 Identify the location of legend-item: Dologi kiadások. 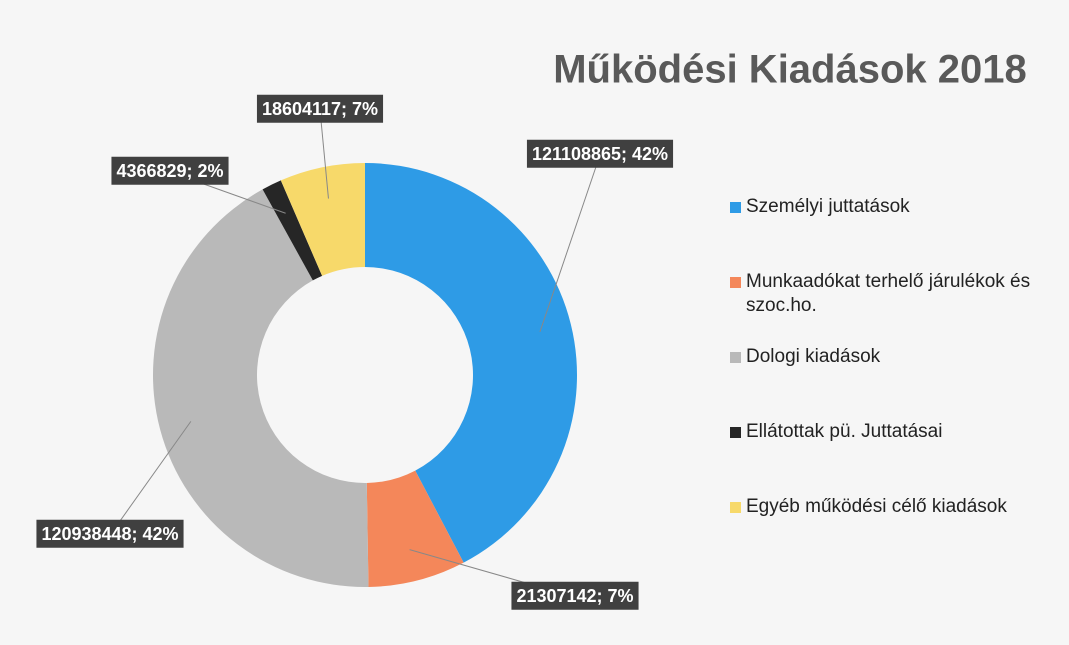
(890, 382).